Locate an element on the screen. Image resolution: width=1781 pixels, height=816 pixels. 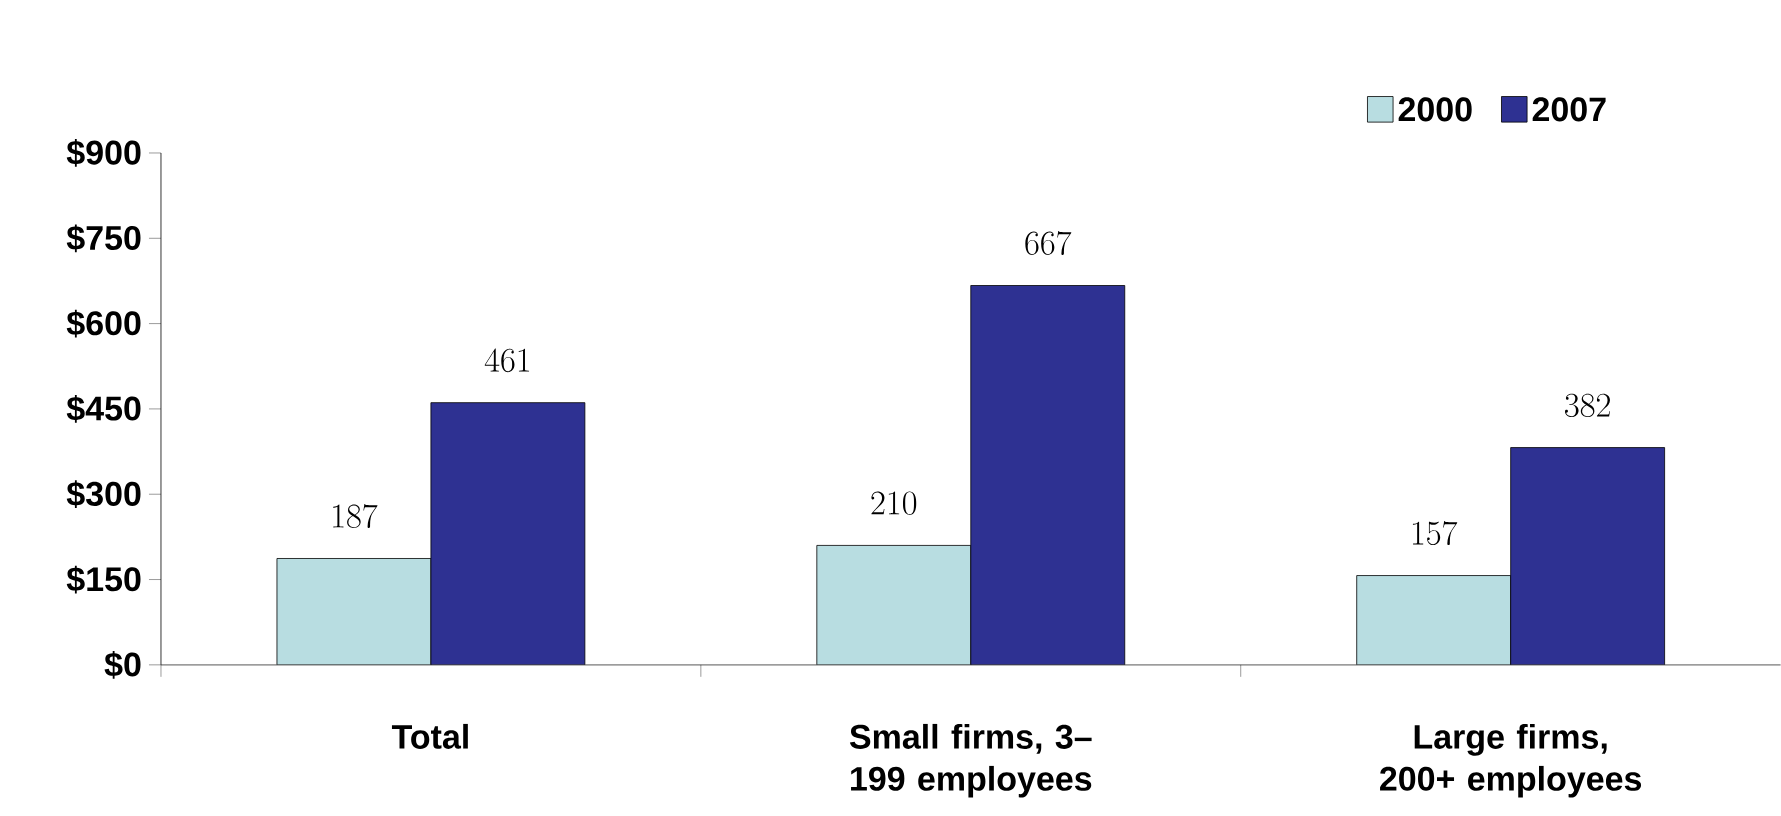
data-label: 382 is located at coordinates (1587, 405).